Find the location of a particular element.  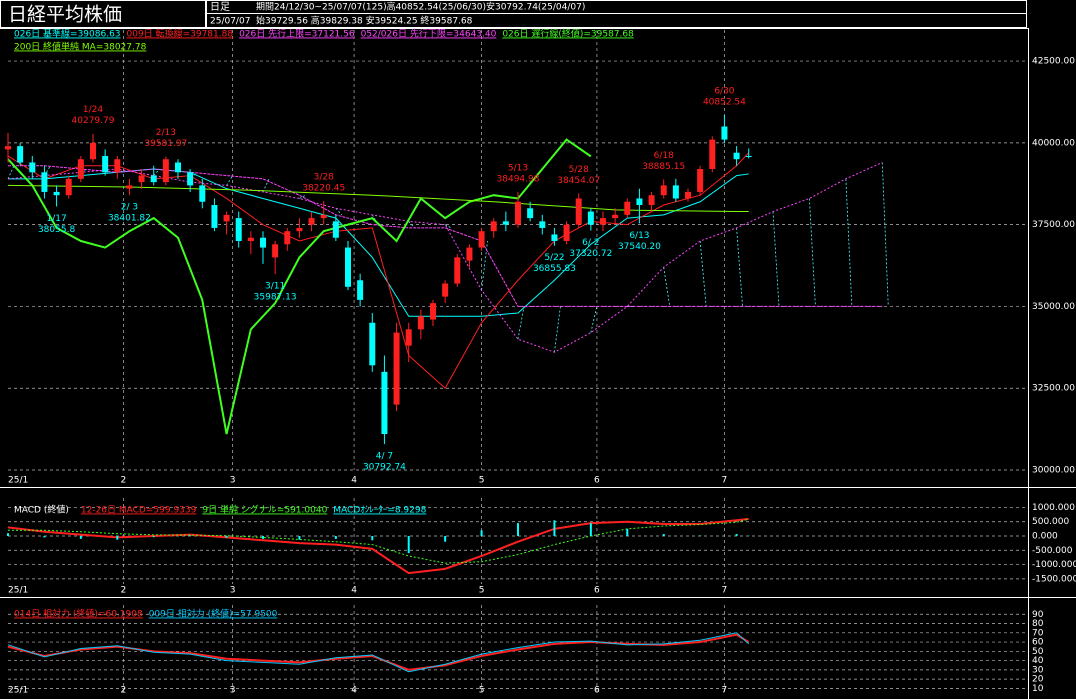

annotation-date: 6/18 is located at coordinates (664, 156).